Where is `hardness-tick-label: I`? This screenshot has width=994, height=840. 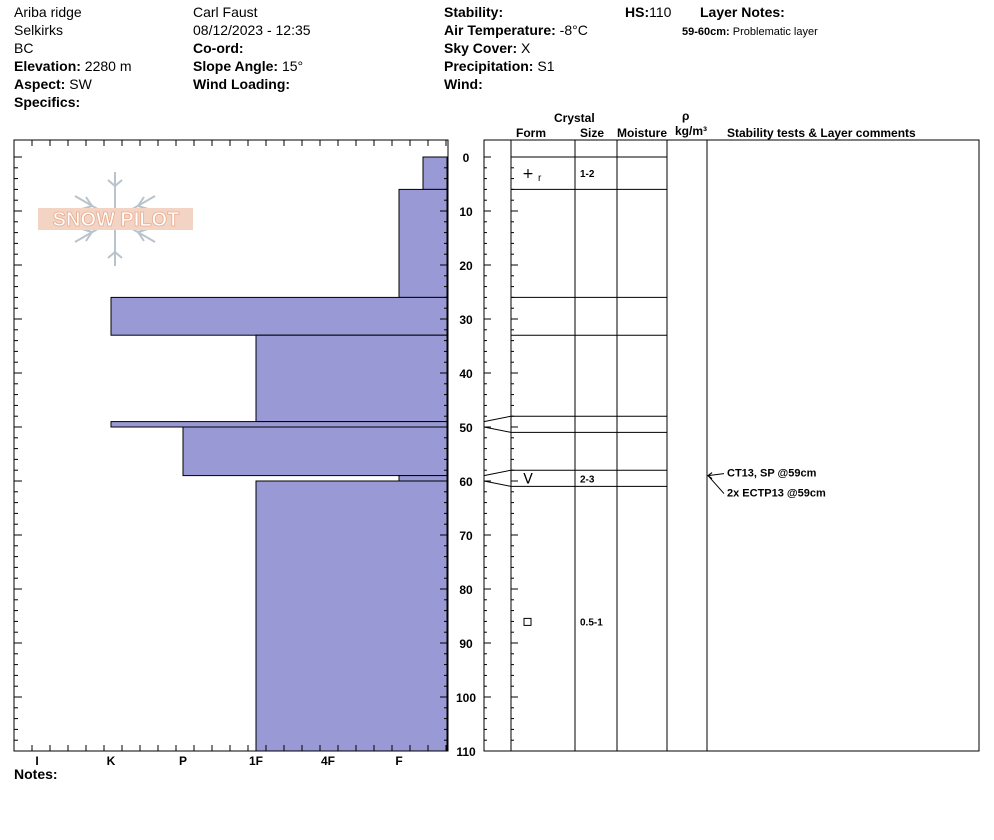 hardness-tick-label: I is located at coordinates (36, 761).